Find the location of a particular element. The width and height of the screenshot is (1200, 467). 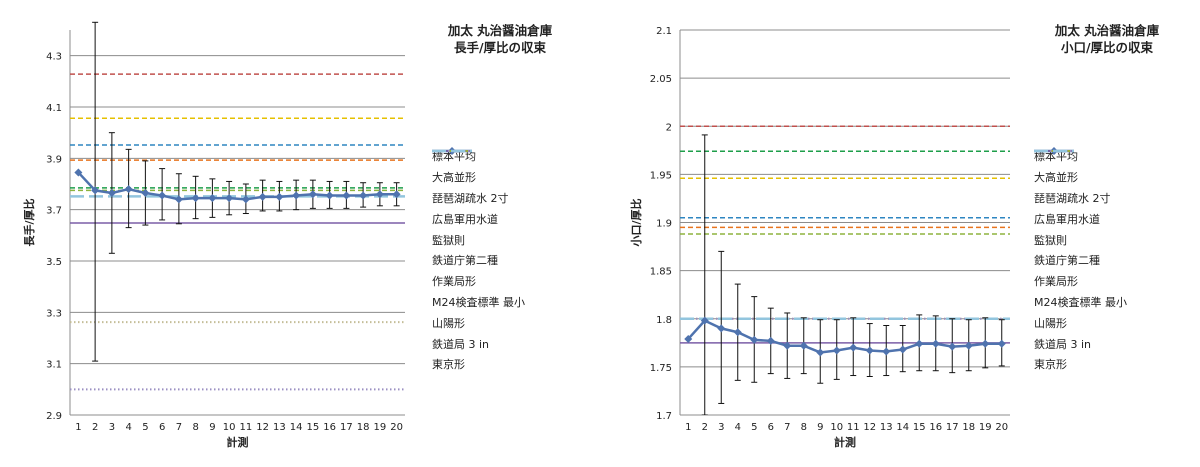

y-tick-label: 3.3 is located at coordinates (54, 313).